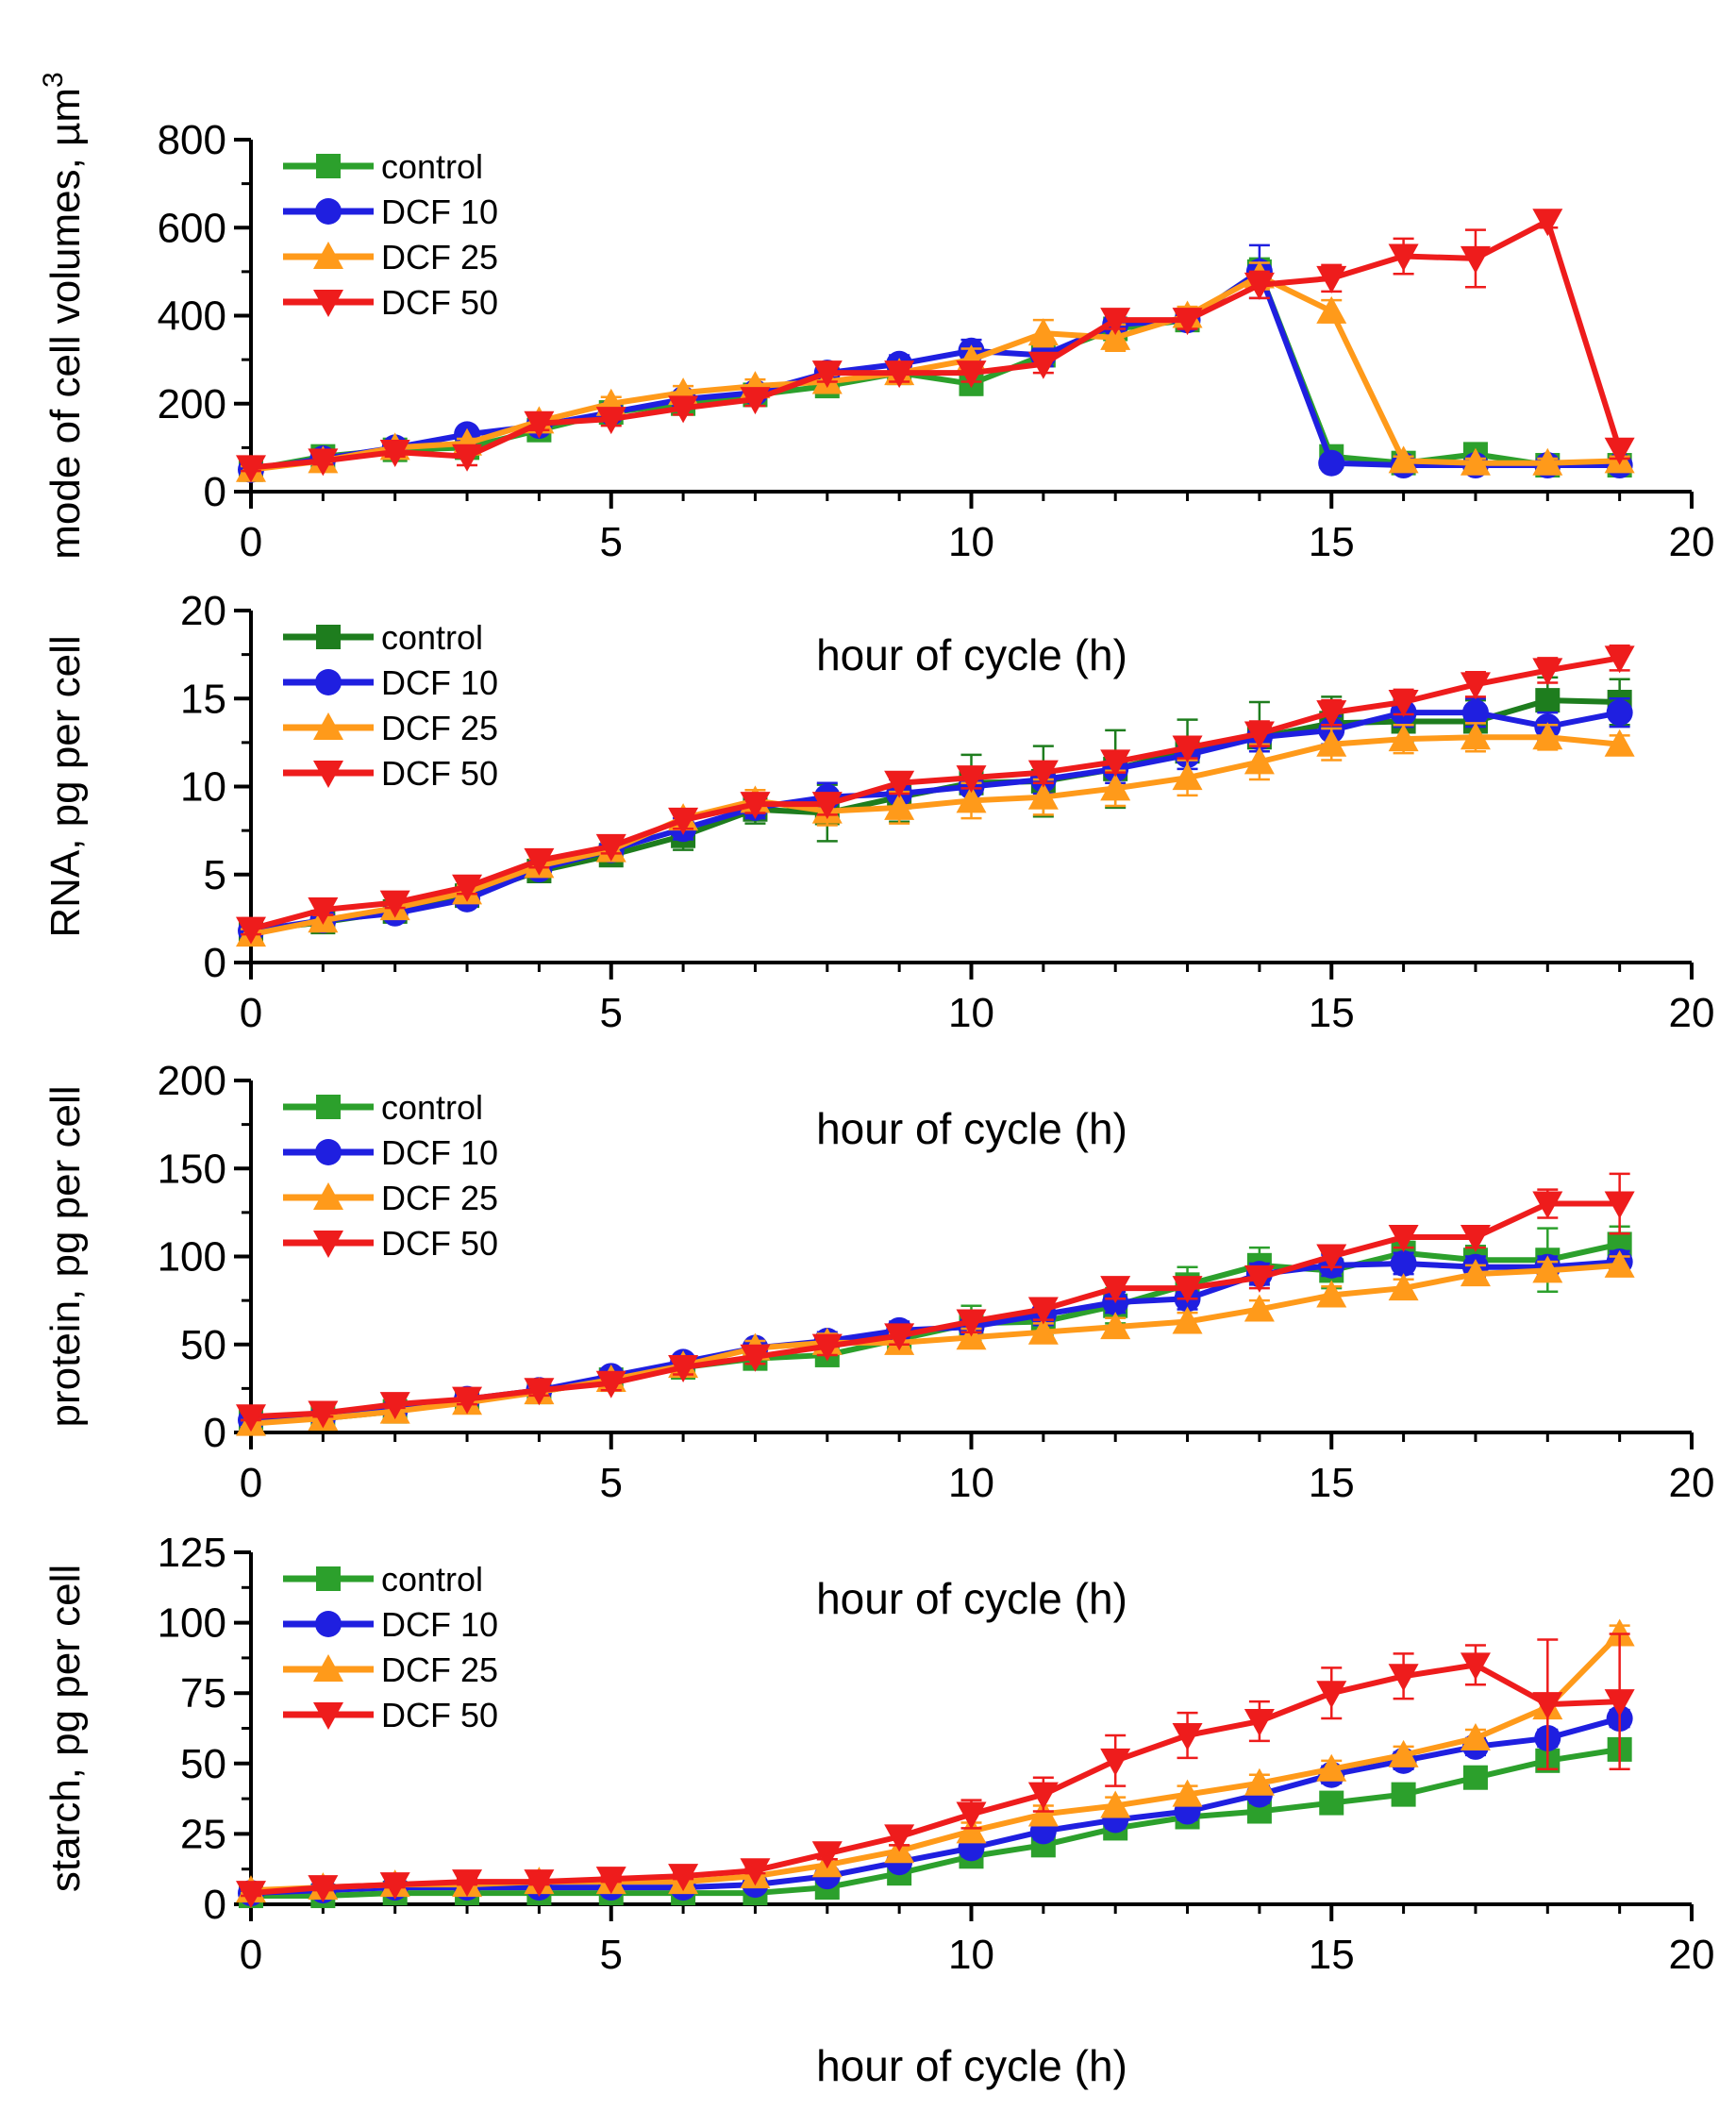 Image resolution: width=1736 pixels, height=2127 pixels. Describe the element at coordinates (192, 316) in the screenshot. I see `y-tick-label: 400` at that location.